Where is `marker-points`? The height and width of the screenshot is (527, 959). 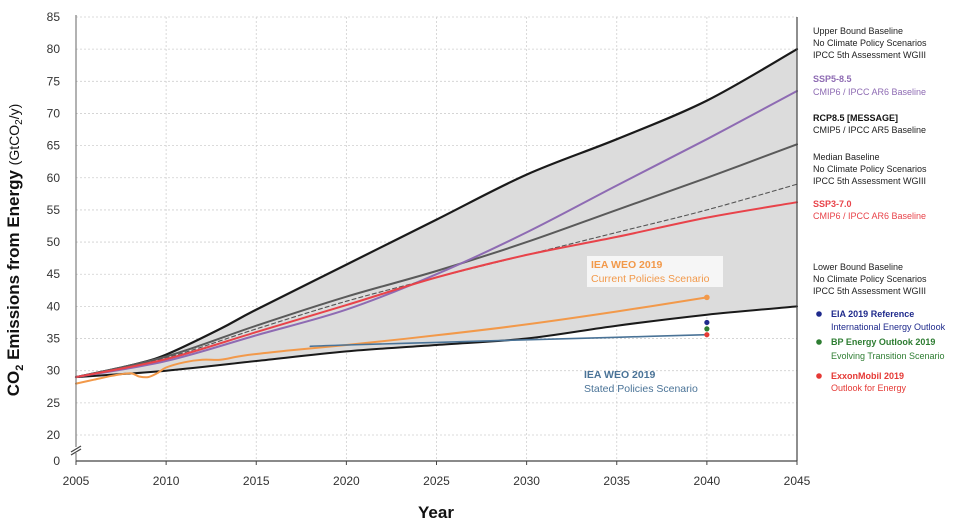
marker-points is located at coordinates (707, 316).